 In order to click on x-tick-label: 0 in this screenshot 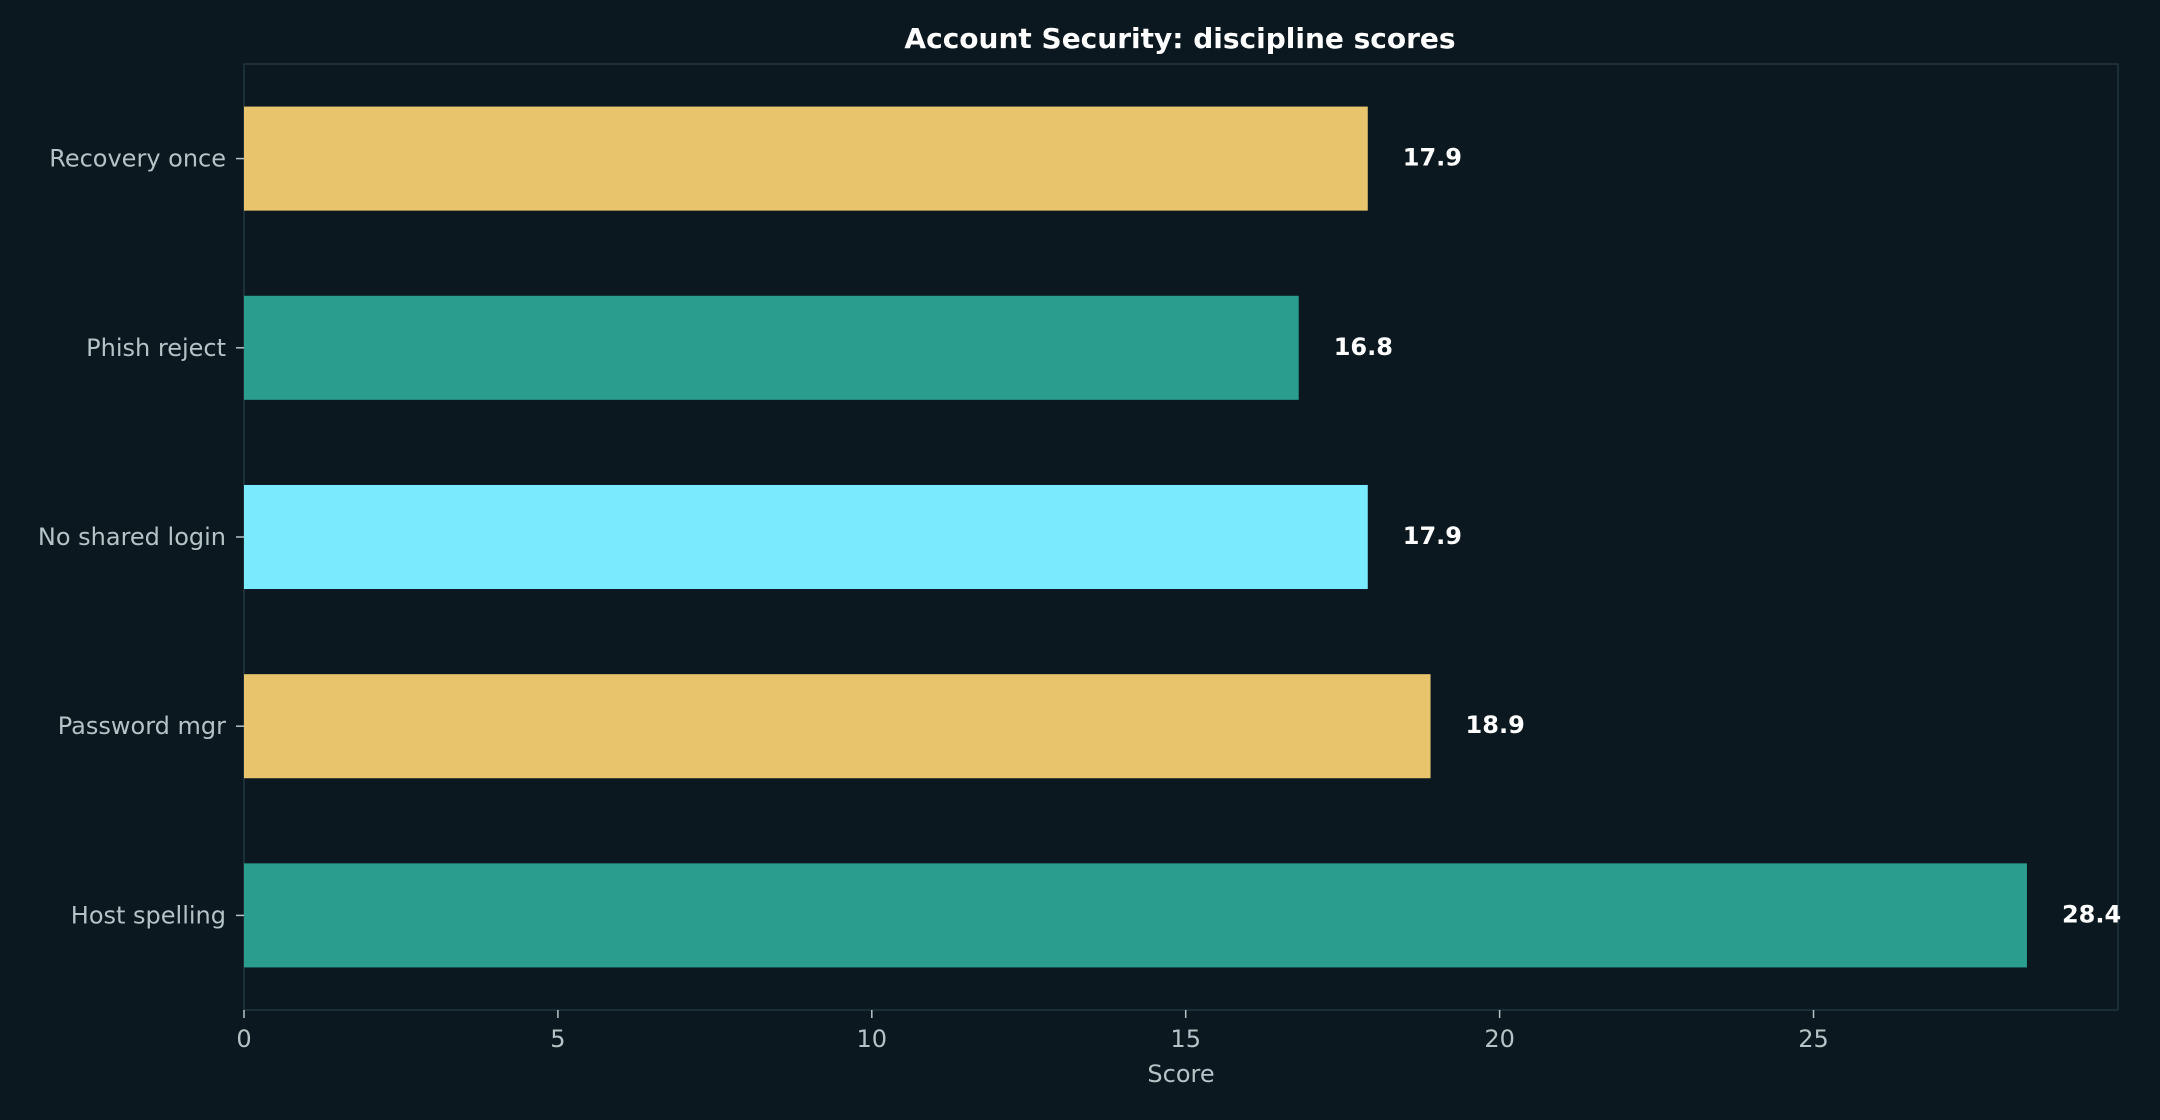, I will do `click(243, 1039)`.